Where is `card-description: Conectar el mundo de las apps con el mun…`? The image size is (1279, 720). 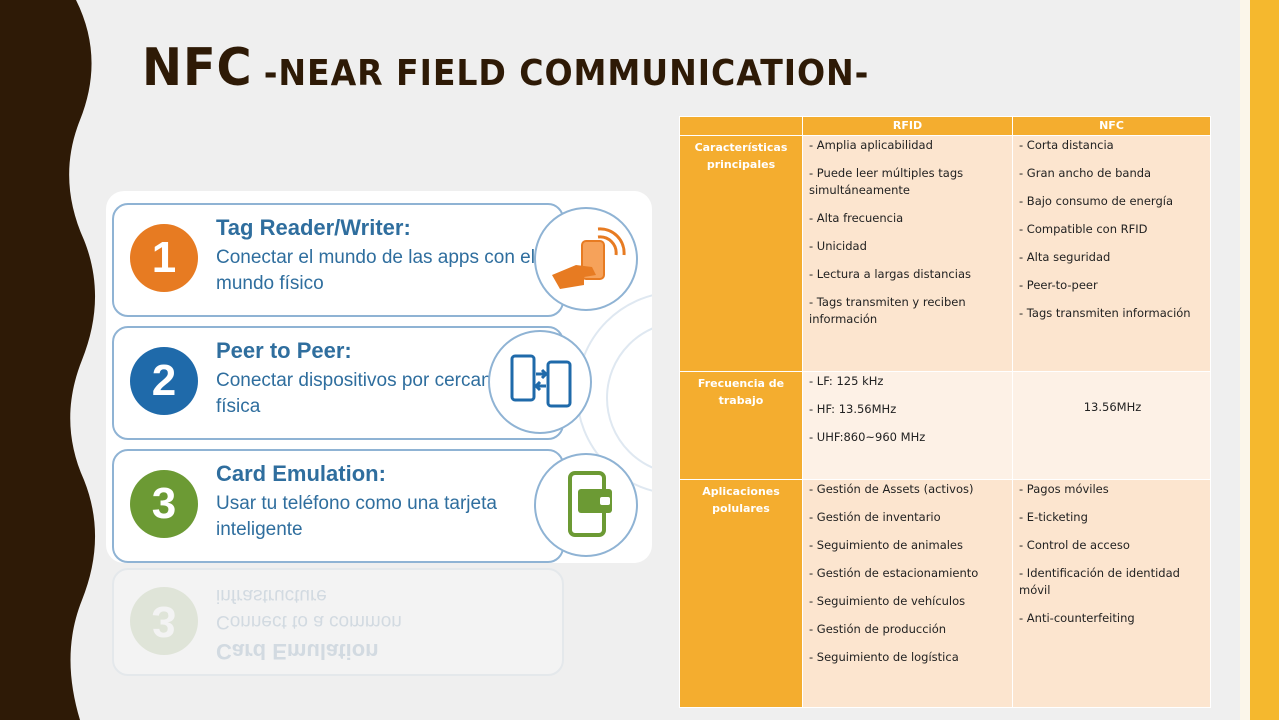 card-description: Conectar el mundo de las apps con el mun… is located at coordinates (375, 270).